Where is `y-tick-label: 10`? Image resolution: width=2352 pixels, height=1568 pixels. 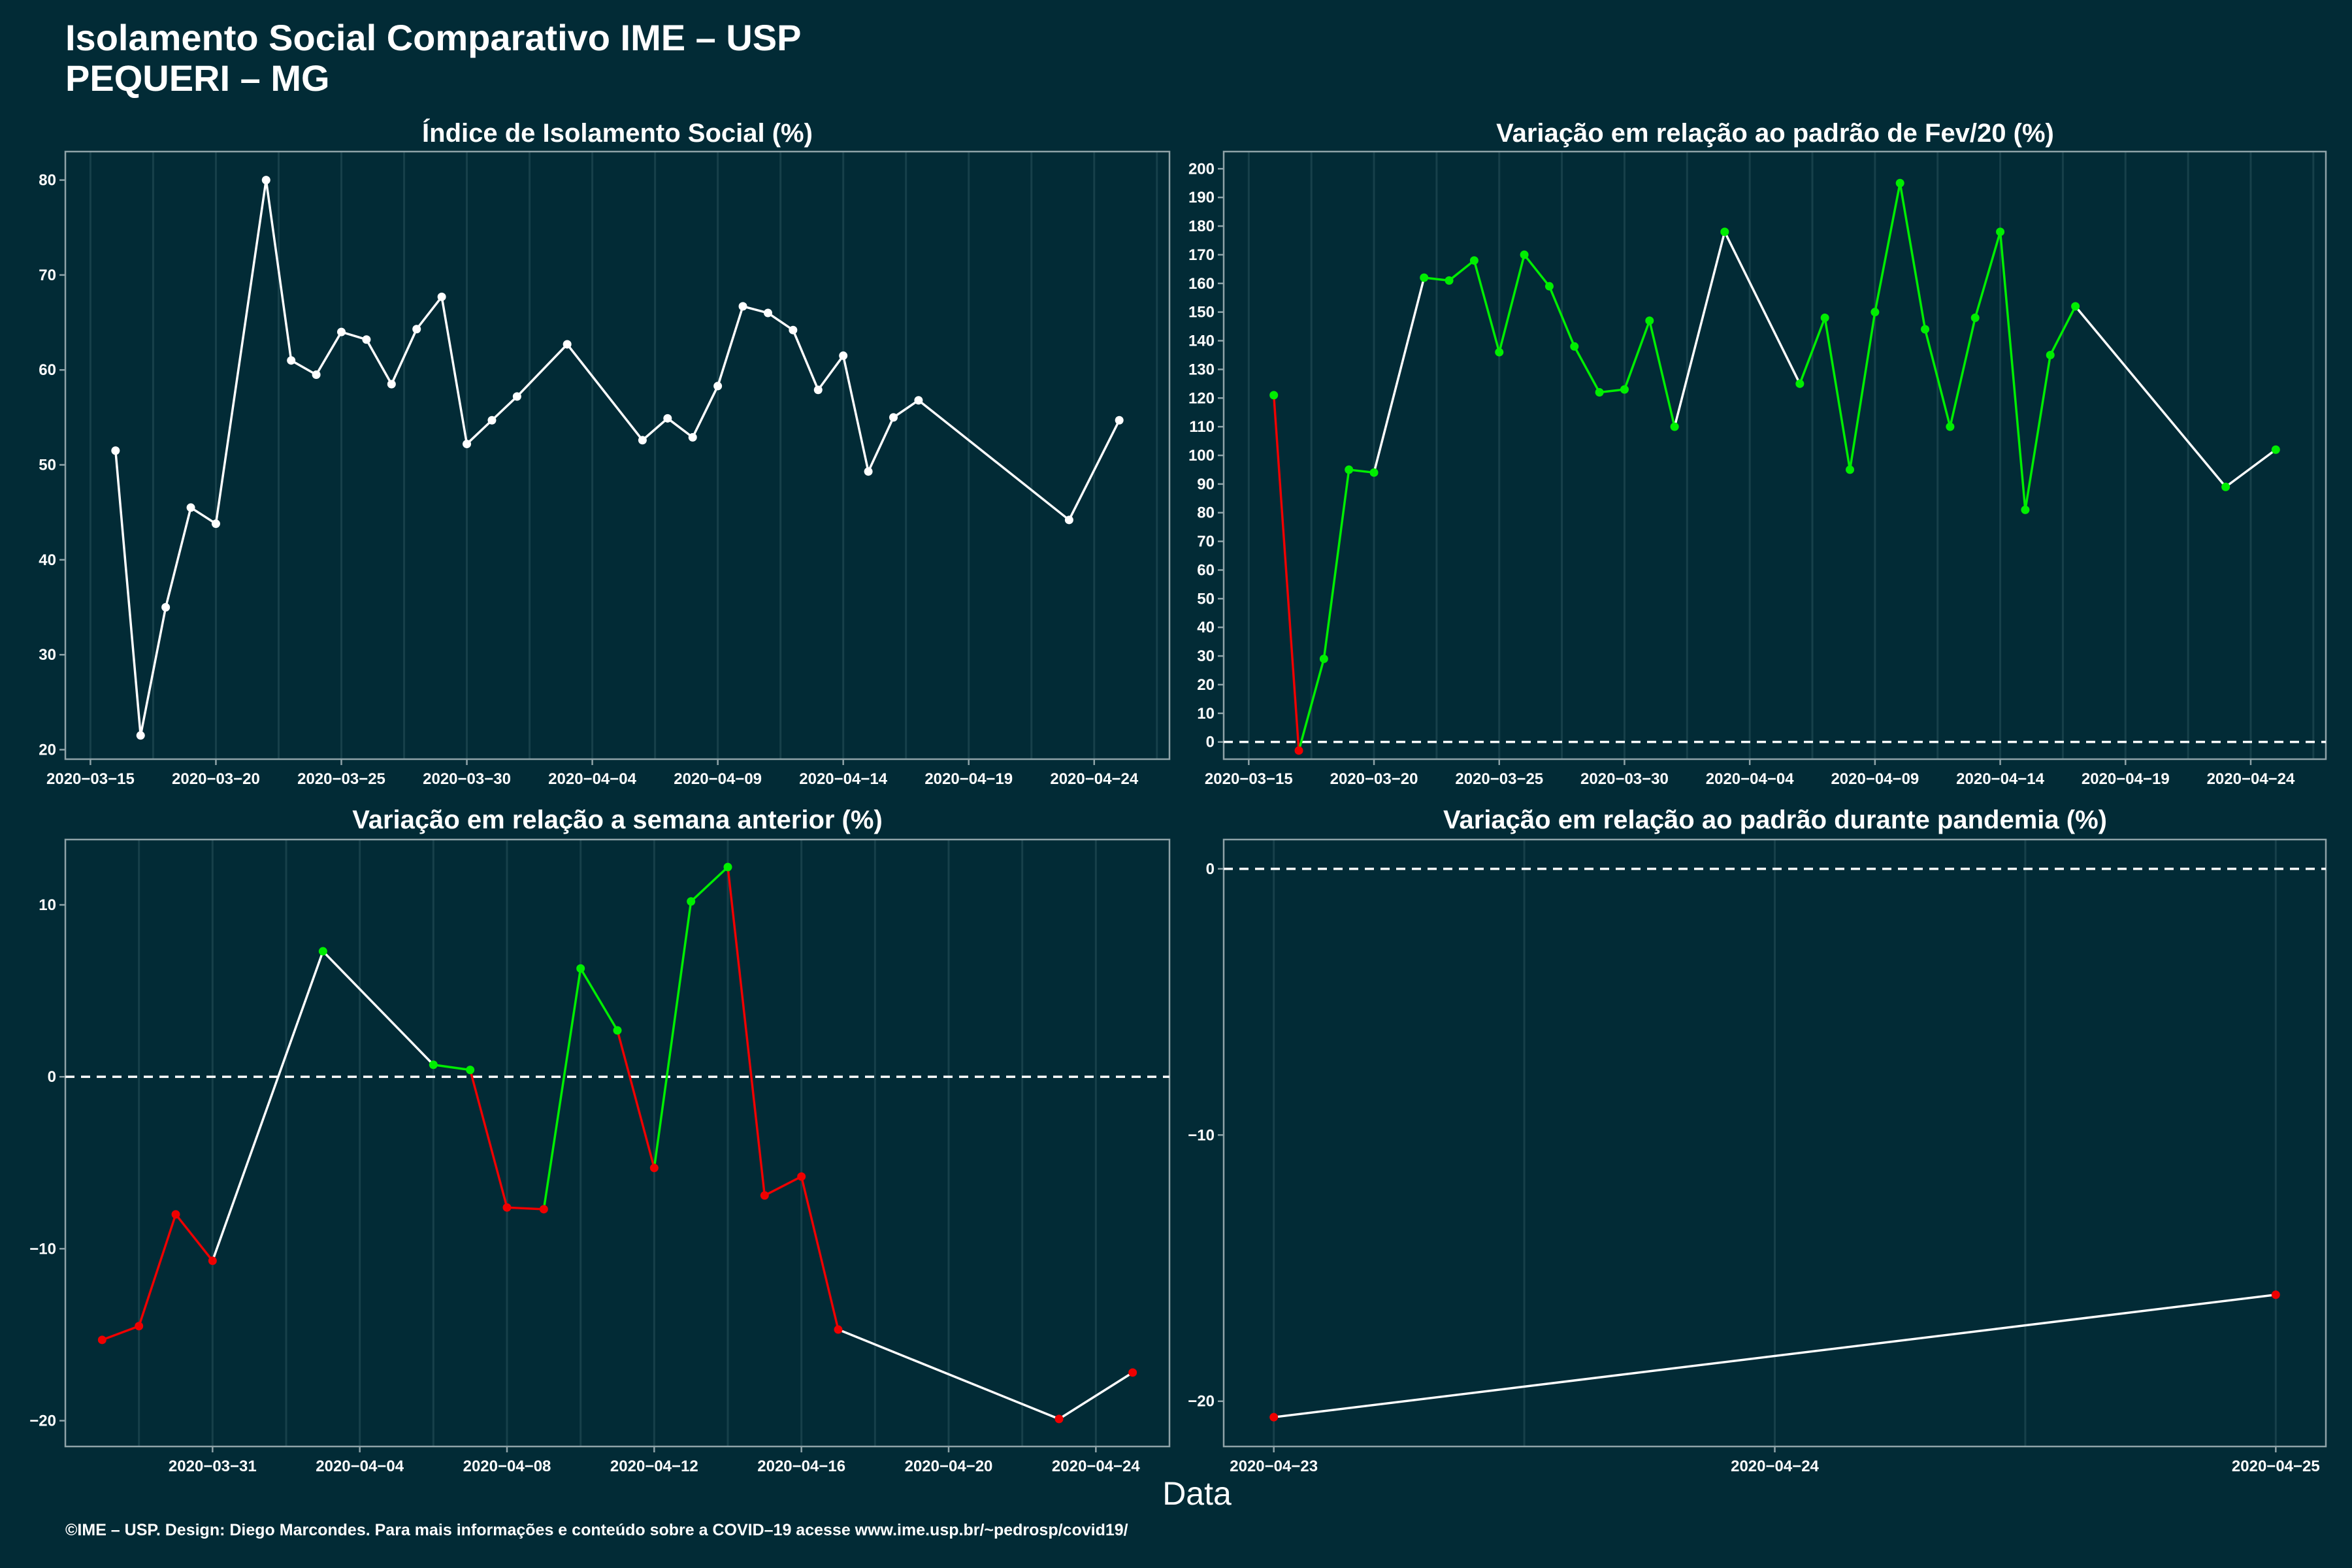 y-tick-label: 10 is located at coordinates (1206, 714).